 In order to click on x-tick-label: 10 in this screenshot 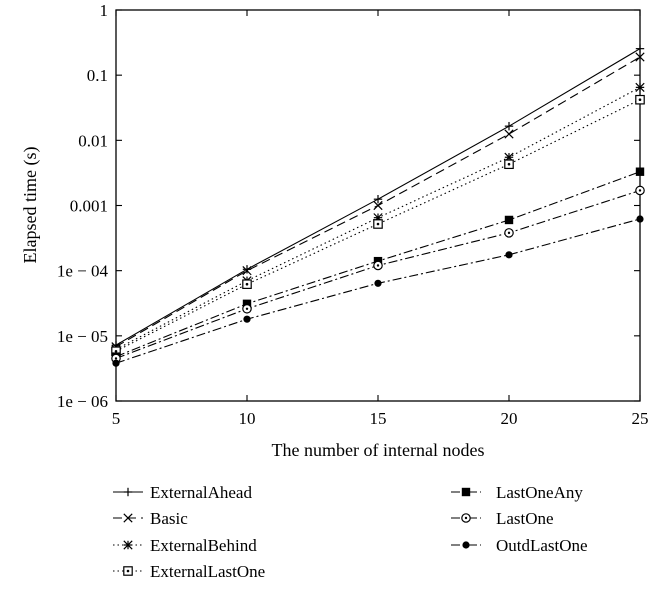, I will do `click(247, 418)`.